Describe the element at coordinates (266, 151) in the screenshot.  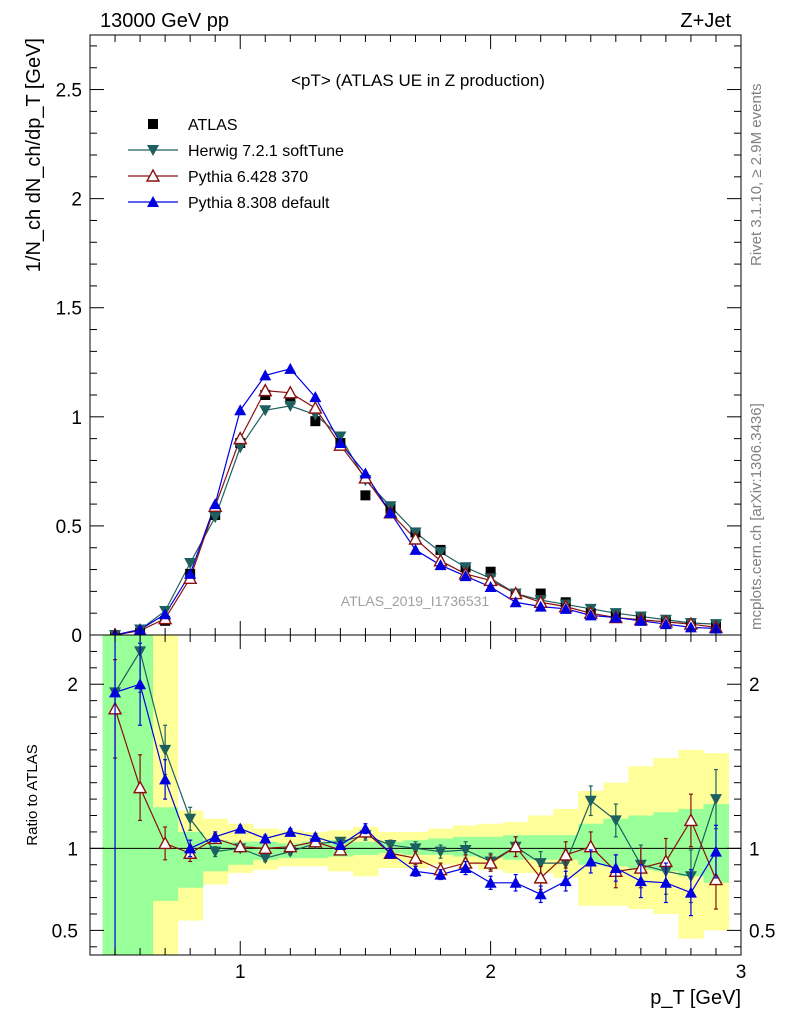
I see `legend-entry-label: Herwig 7.2.1 softTune` at that location.